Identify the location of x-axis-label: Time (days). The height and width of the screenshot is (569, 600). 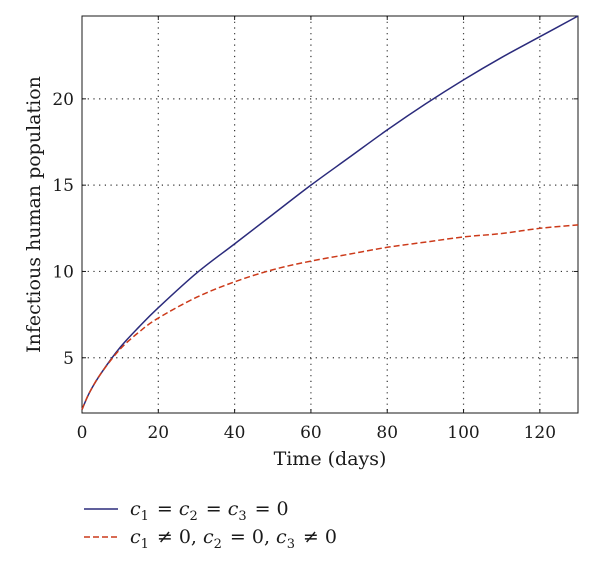
(330, 459).